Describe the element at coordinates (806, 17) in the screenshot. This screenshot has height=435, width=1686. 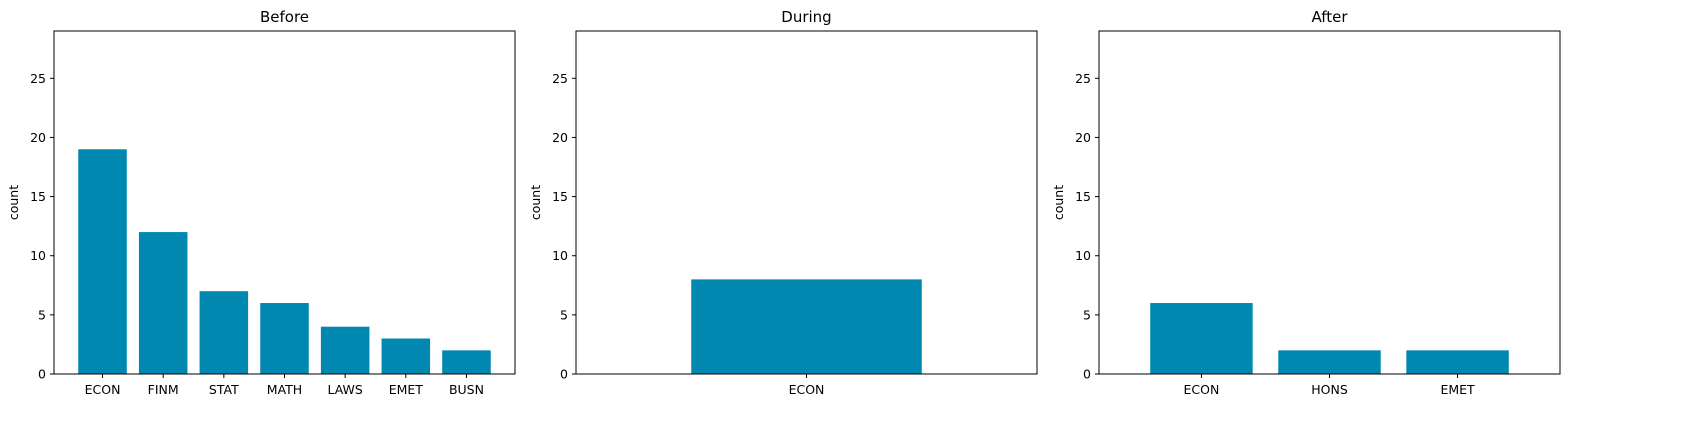
I see `chart-title: During` at that location.